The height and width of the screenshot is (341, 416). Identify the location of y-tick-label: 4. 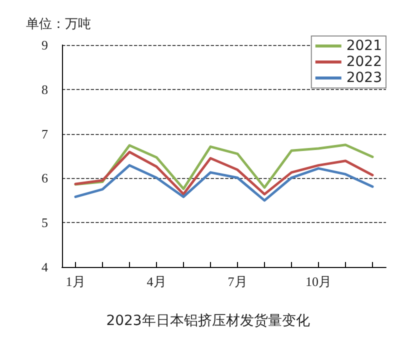
(45, 267).